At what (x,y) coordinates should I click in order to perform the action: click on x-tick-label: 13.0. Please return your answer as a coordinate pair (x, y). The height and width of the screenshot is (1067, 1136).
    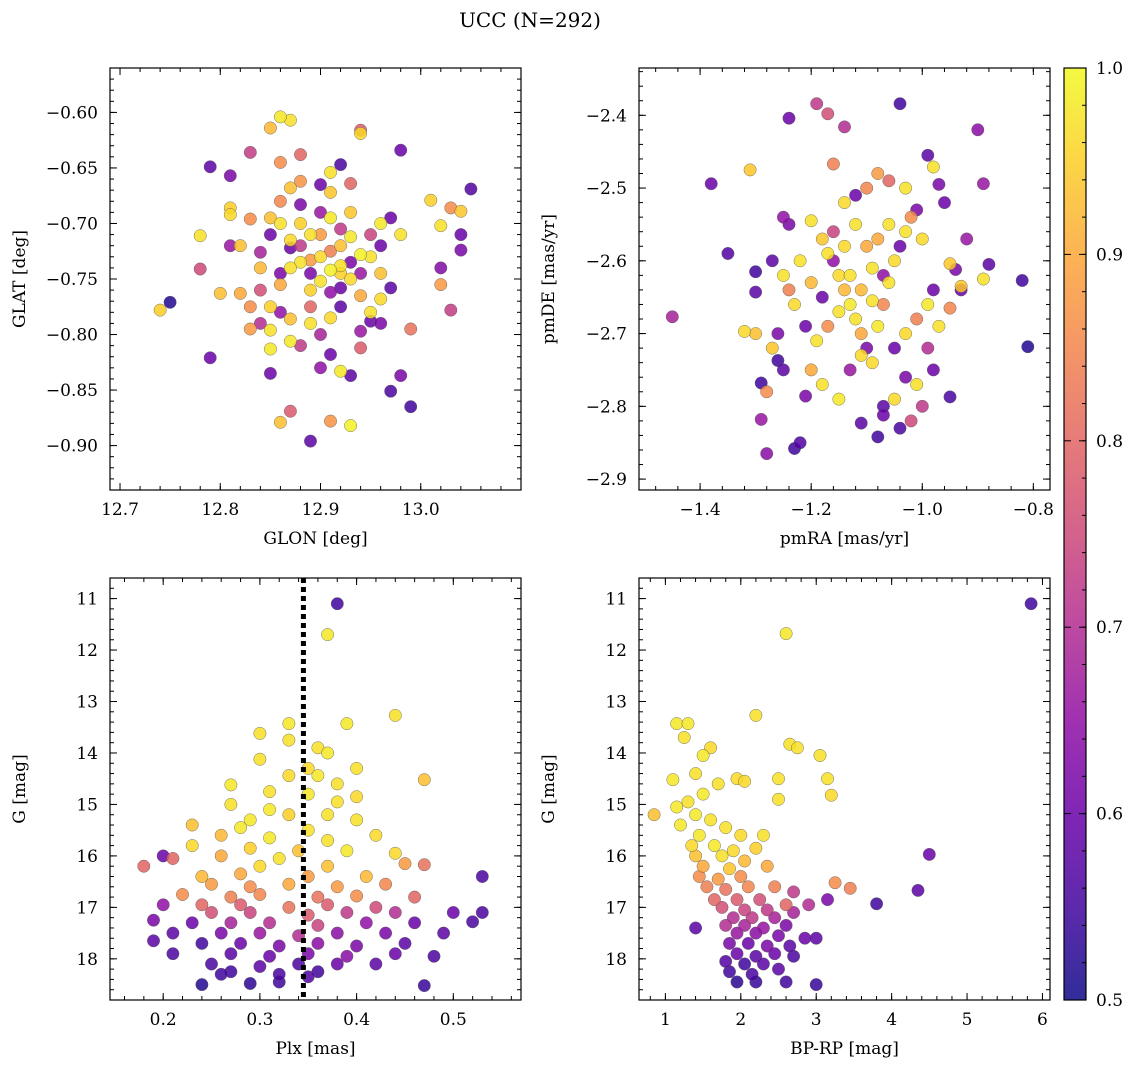
    Looking at the image, I should click on (421, 510).